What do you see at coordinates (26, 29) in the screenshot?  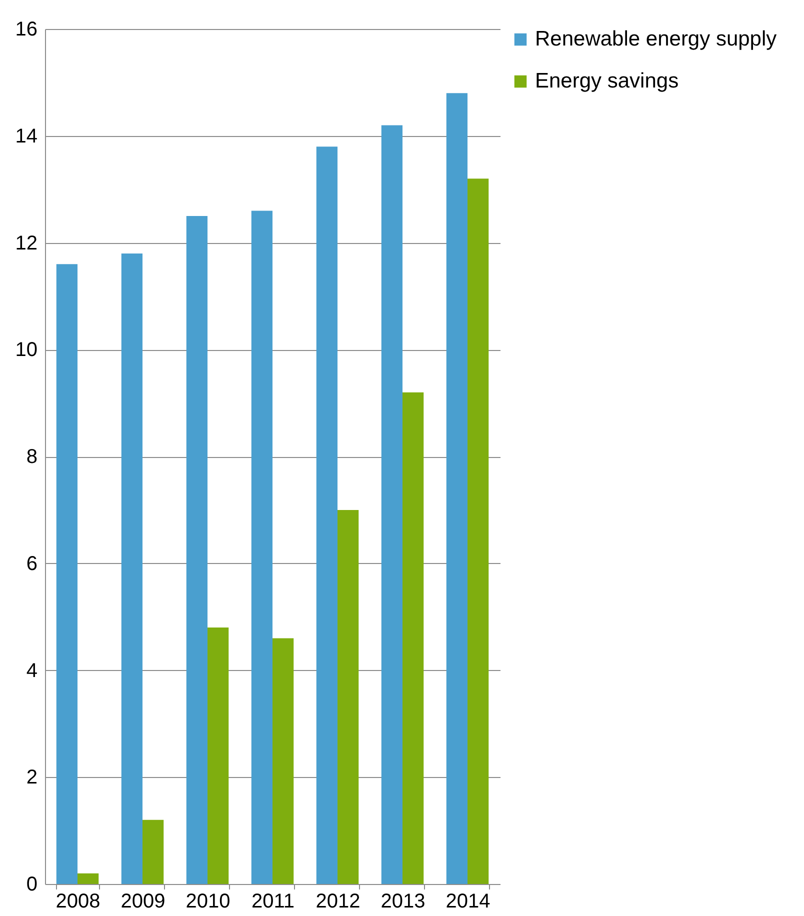 I see `y-tick-label: 16` at bounding box center [26, 29].